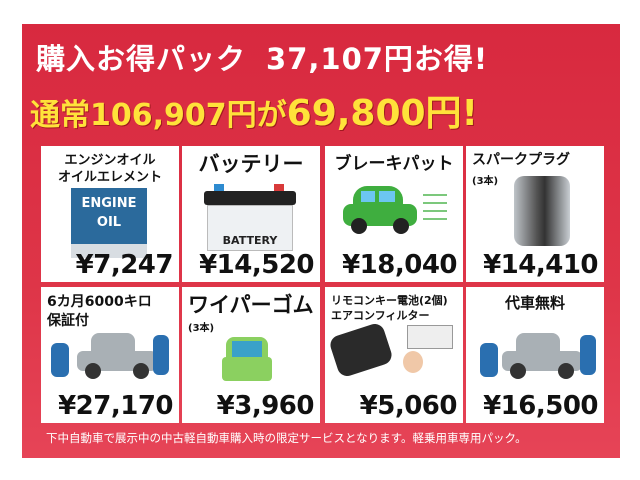 The width and height of the screenshot is (640, 480). I want to click on remote-key-aircon-icon, so click(361, 350).